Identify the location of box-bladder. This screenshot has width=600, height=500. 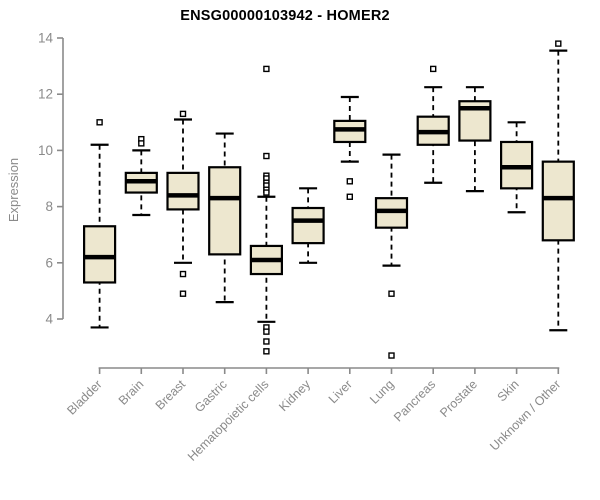
(99, 224).